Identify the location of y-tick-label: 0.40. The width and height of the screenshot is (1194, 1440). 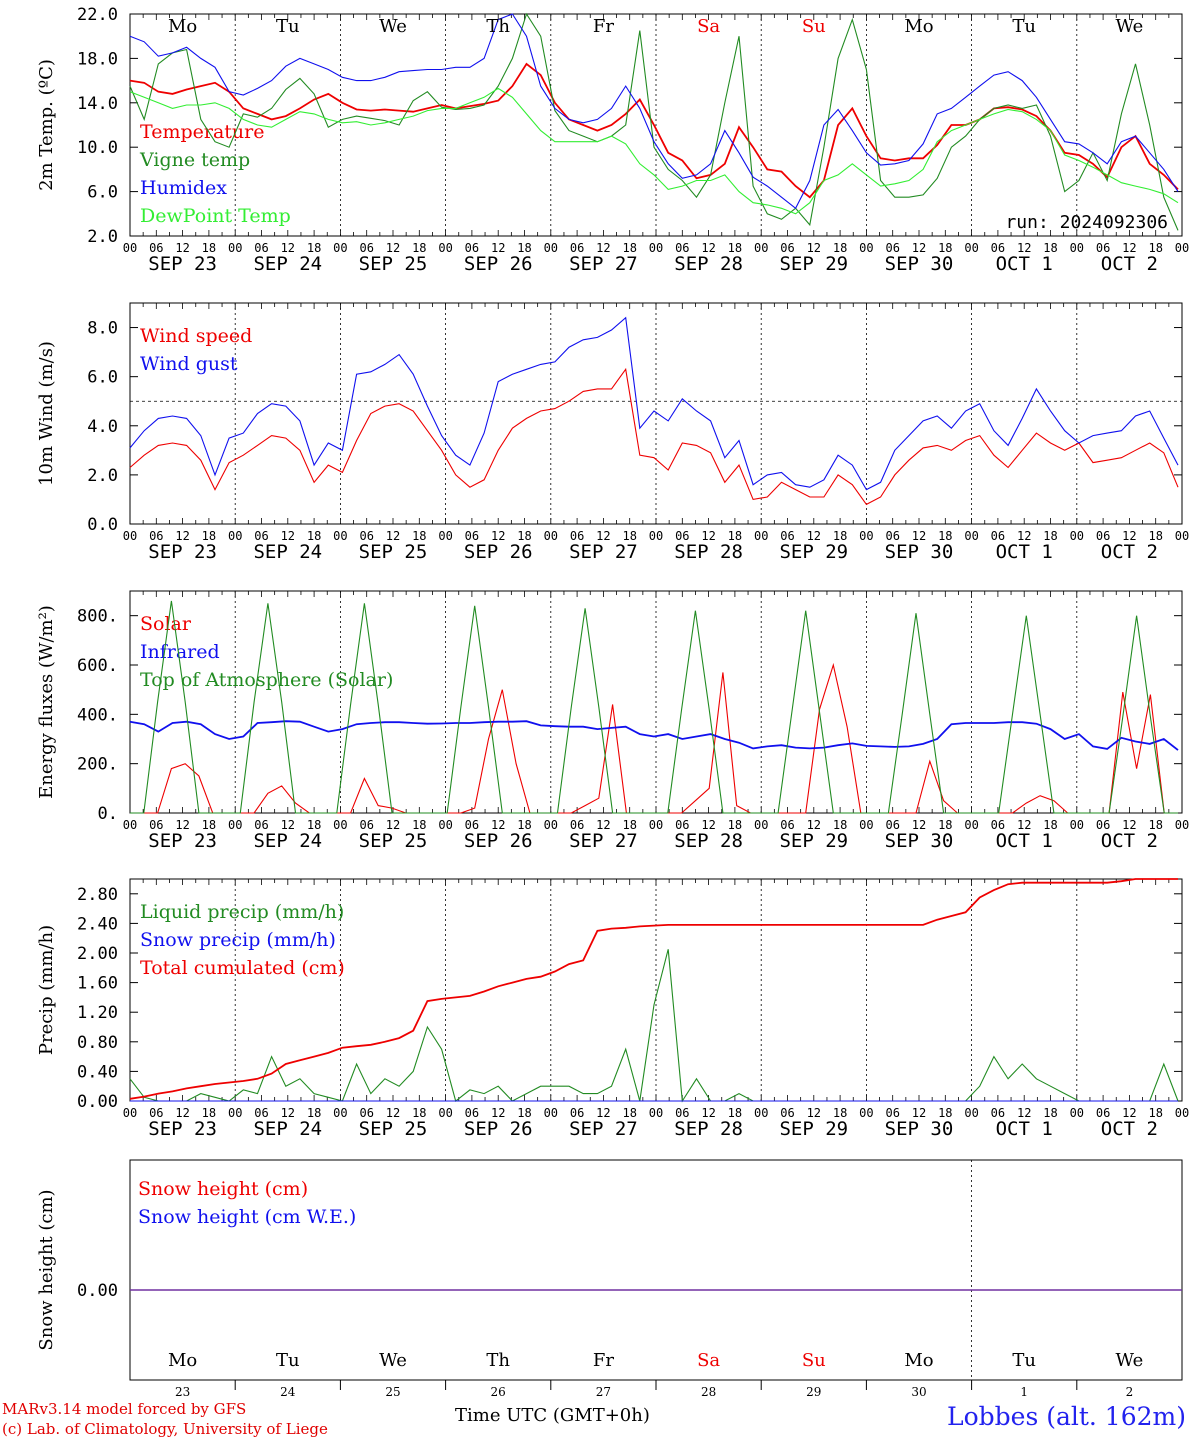
(97, 1072).